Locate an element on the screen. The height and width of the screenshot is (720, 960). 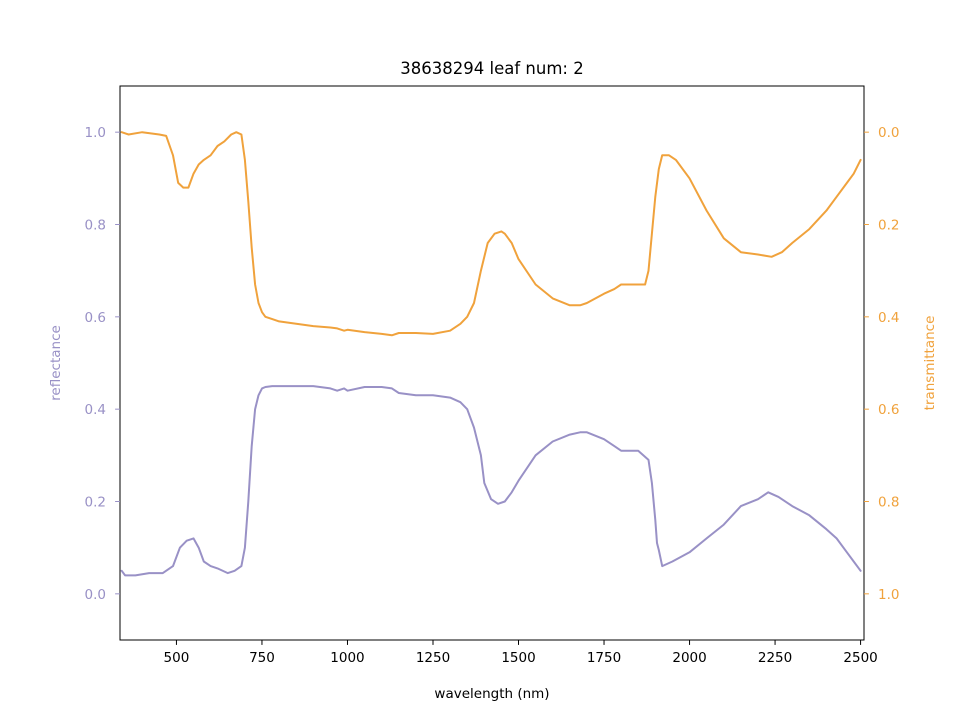
y-left-tick-label: 1.0 is located at coordinates (95, 133).